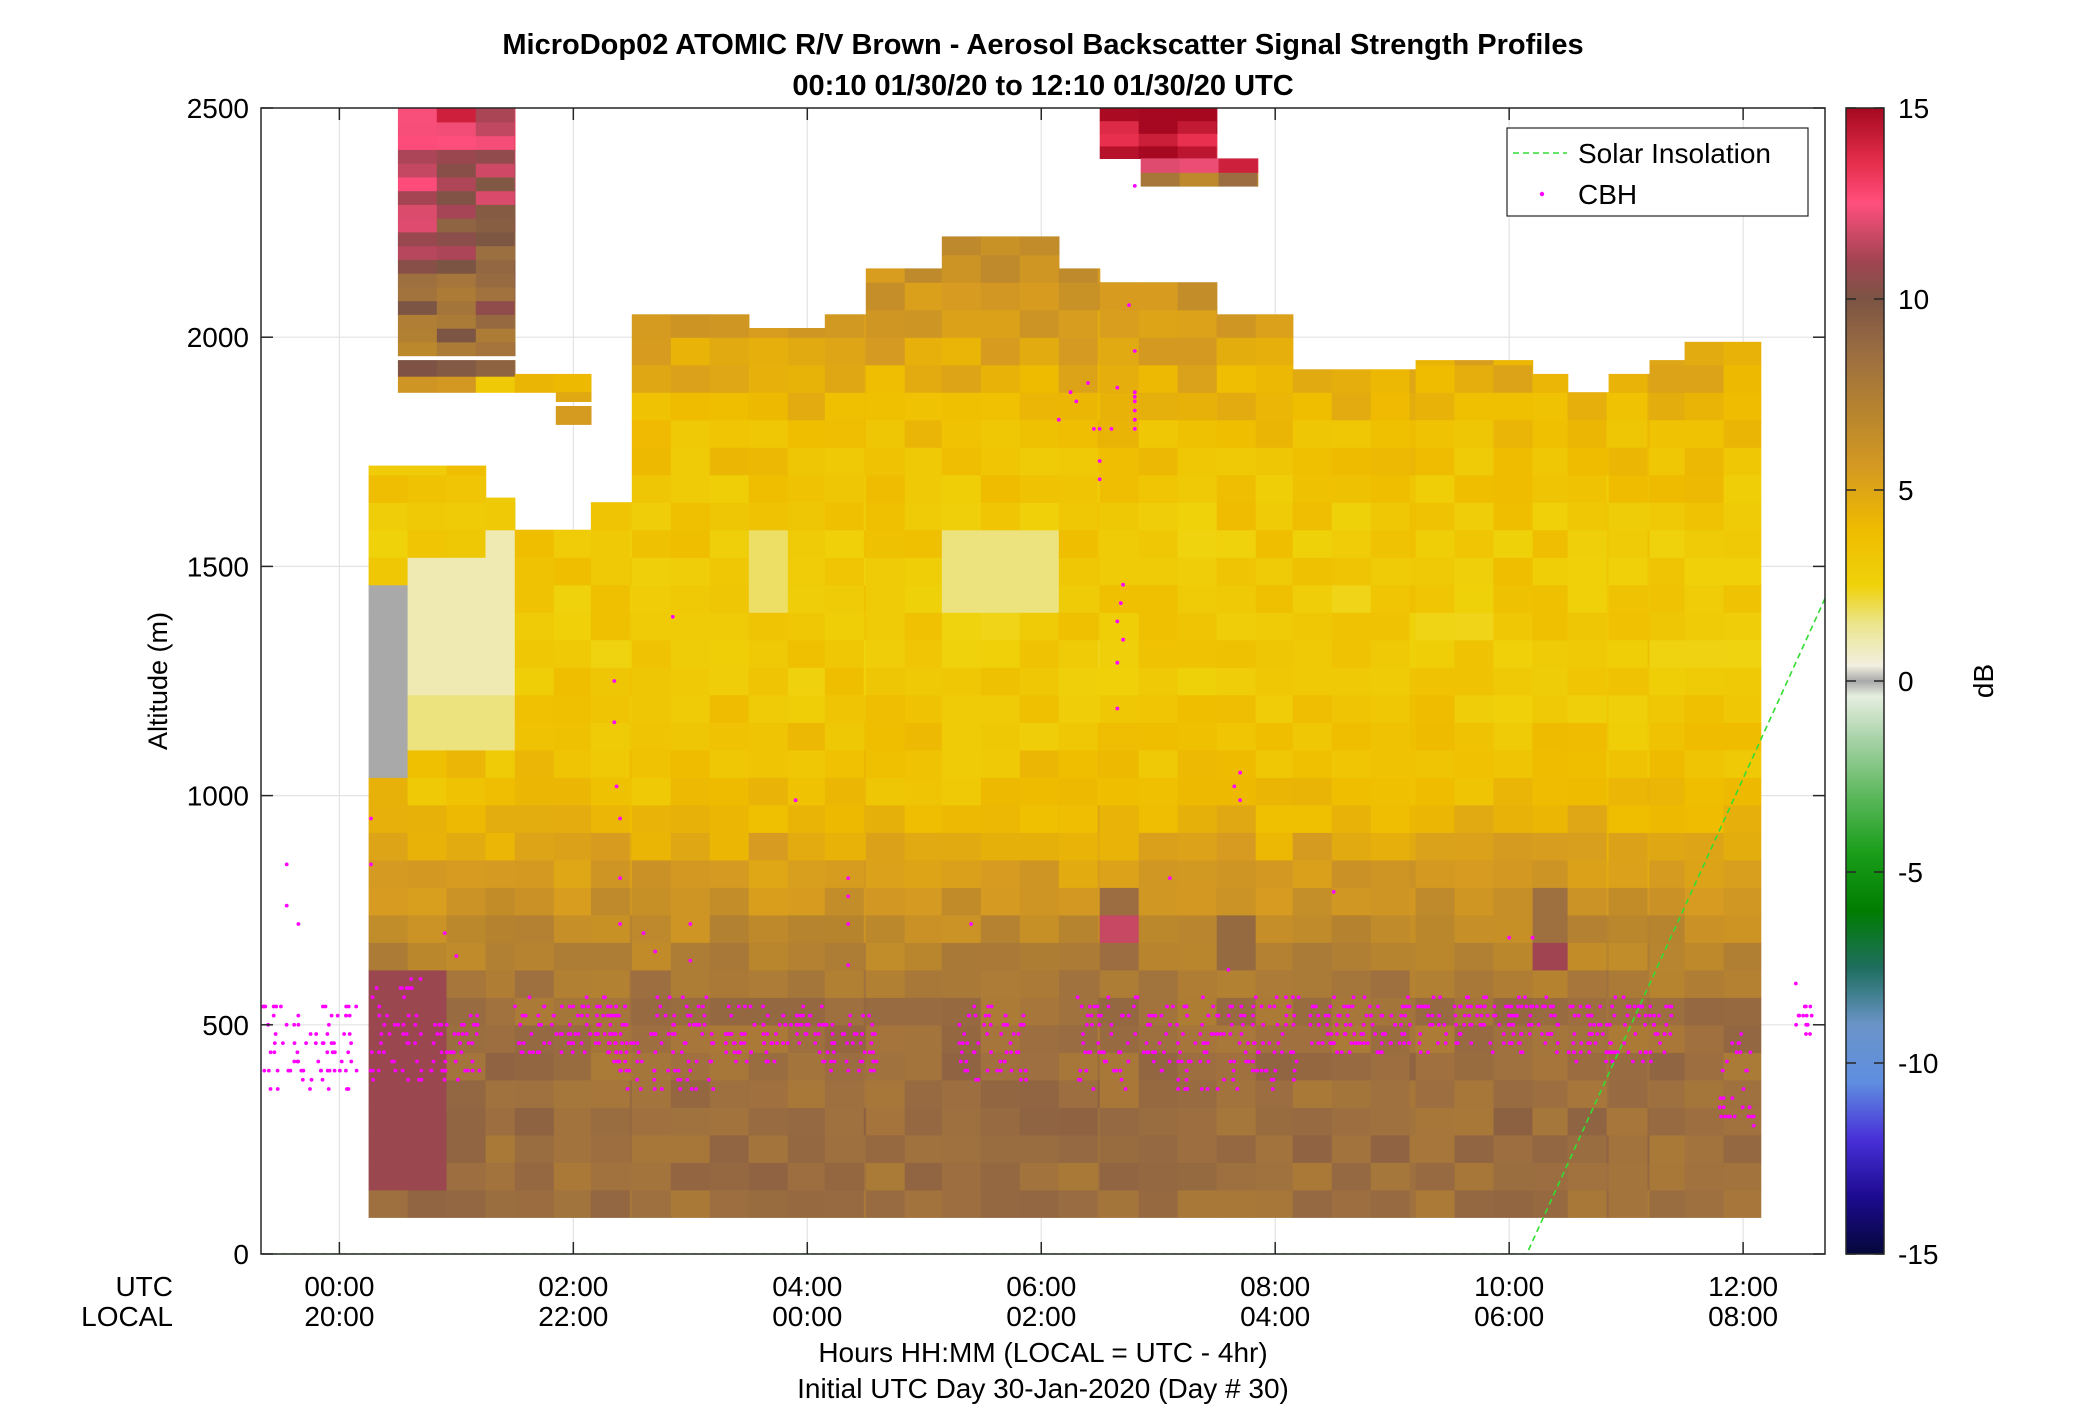  Describe the element at coordinates (1041, 1286) in the screenshot. I see `x-tick-label-utc: 06:00` at that location.